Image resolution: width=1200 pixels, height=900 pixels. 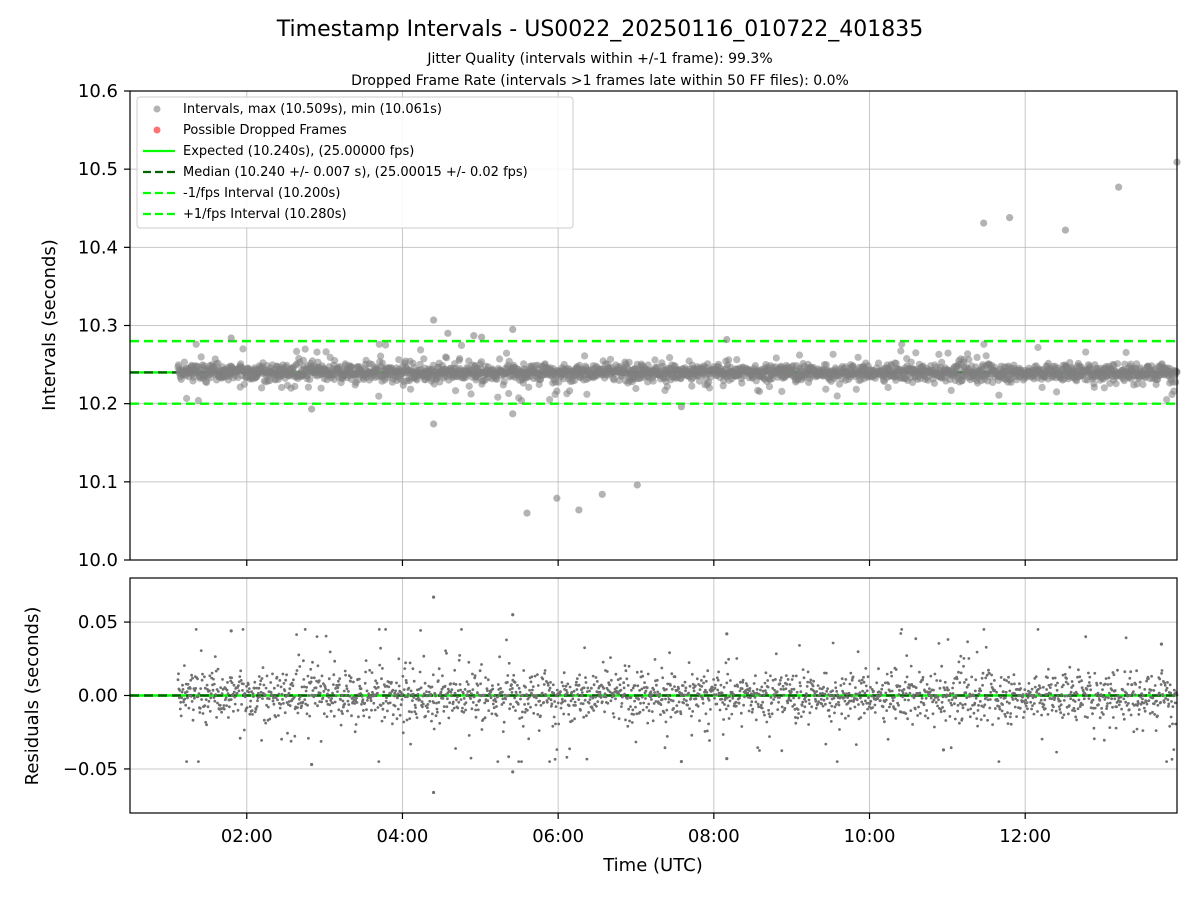 I want to click on interval-outlier-point, so click(x=1065, y=230).